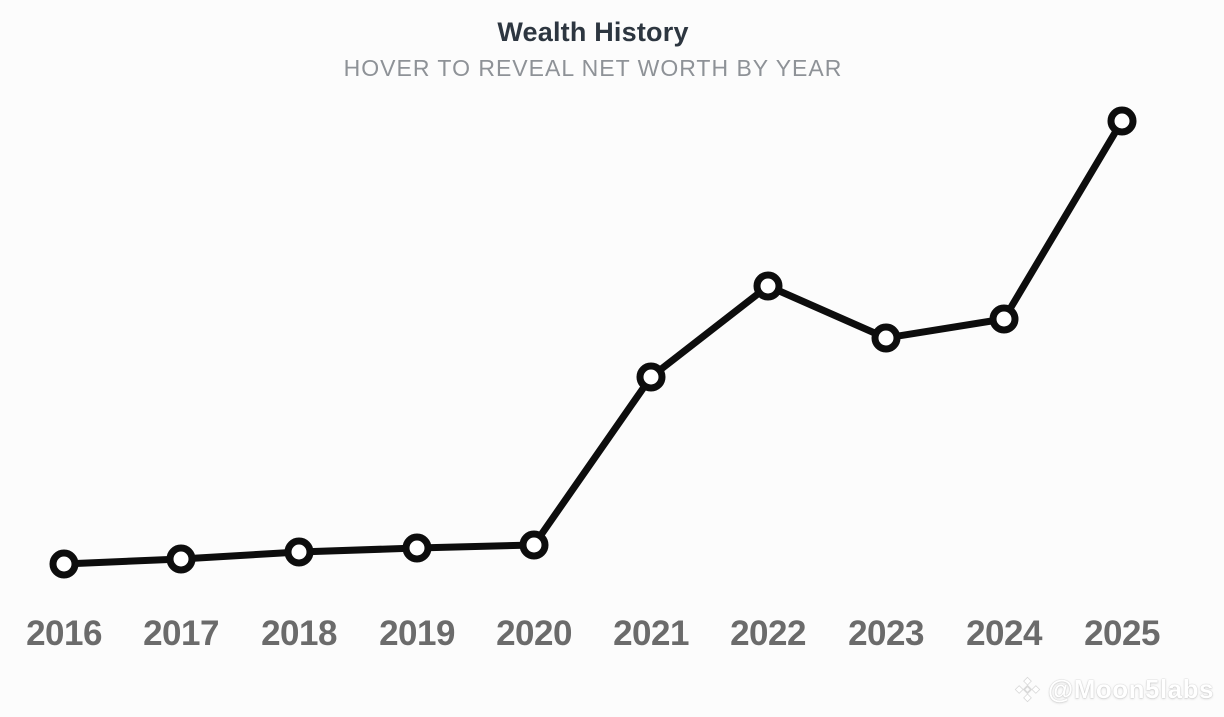 The width and height of the screenshot is (1224, 717). Describe the element at coordinates (1130, 689) in the screenshot. I see `watermark-text: @Moon5labs` at that location.